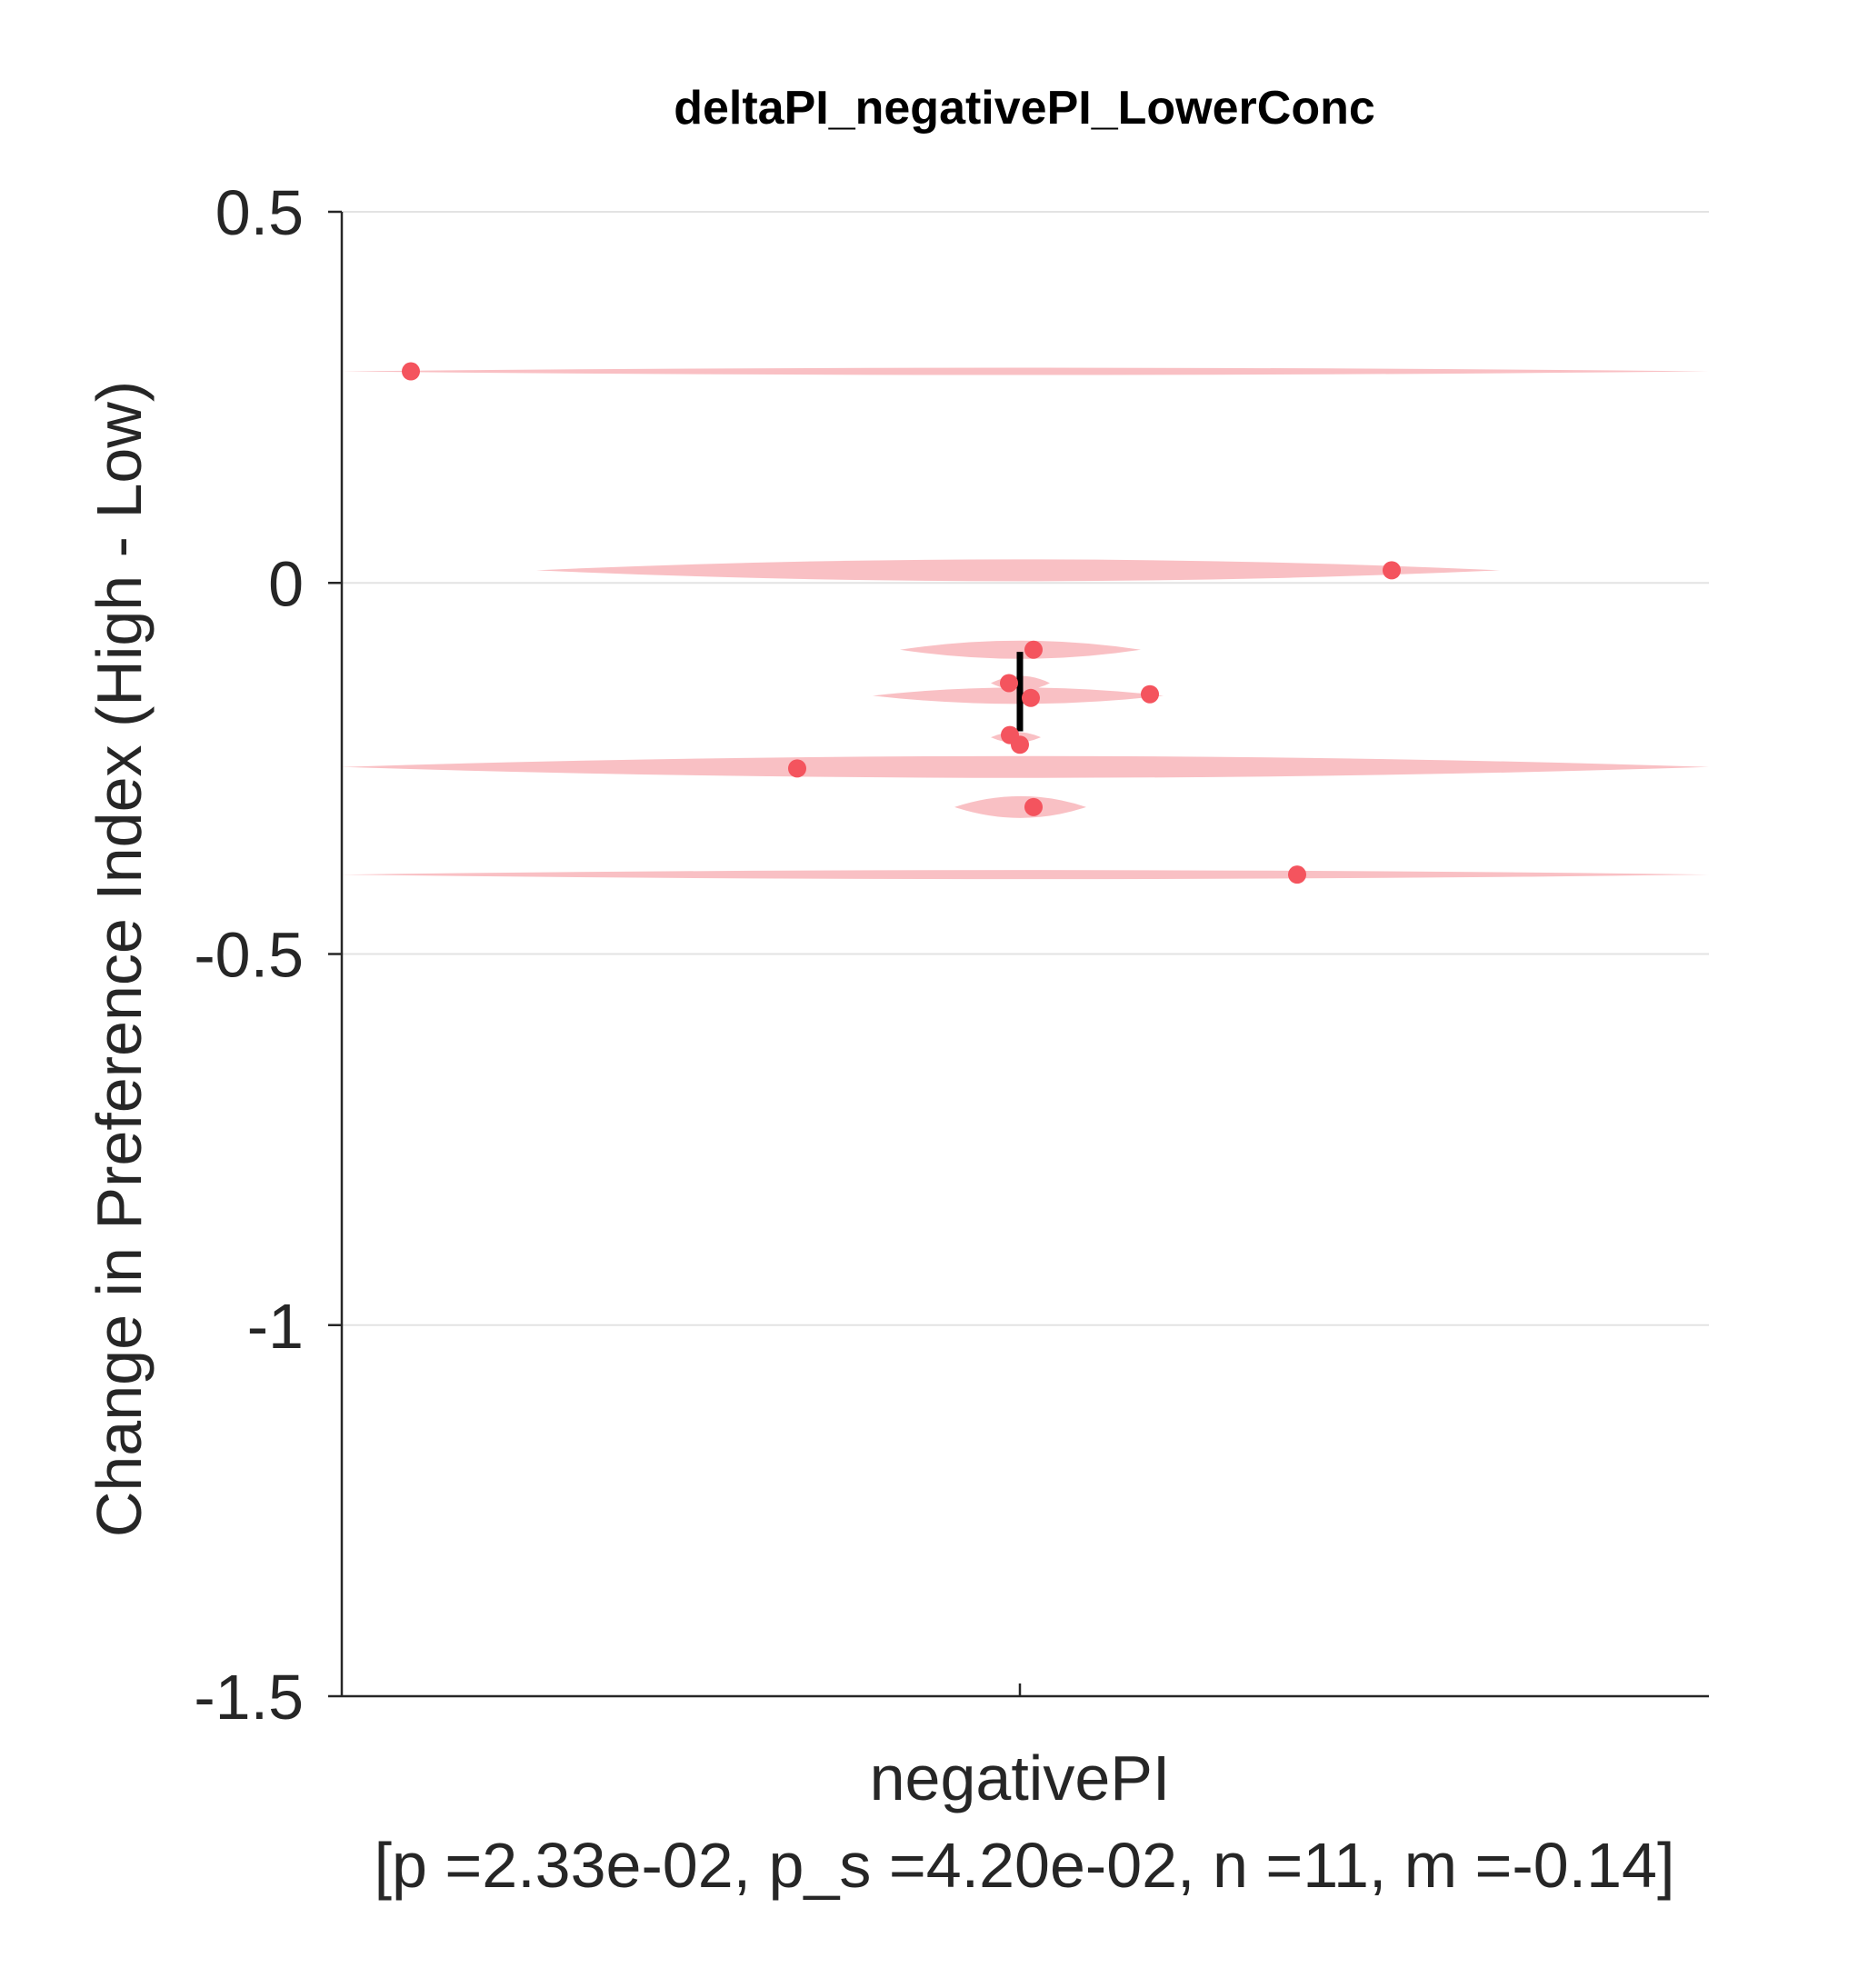 Image resolution: width=1858 pixels, height=1988 pixels. Describe the element at coordinates (275, 1326) in the screenshot. I see `y-tick-label: -1` at that location.